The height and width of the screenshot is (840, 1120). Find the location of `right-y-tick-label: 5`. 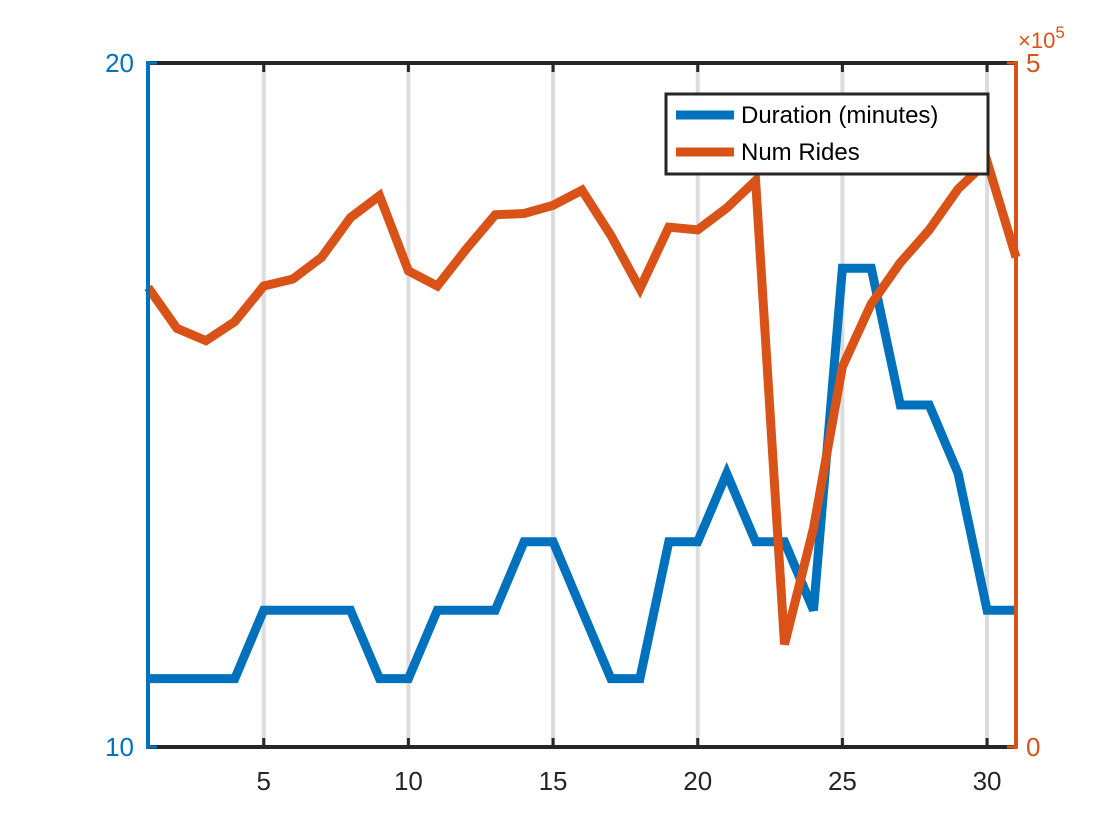

right-y-tick-label: 5 is located at coordinates (1033, 63).